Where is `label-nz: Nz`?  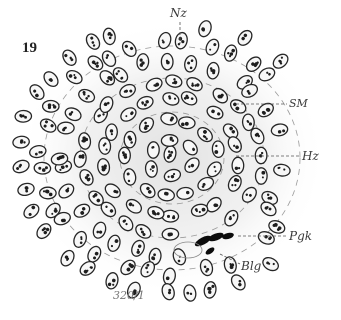
label-nz: Nz is located at coordinates (178, 13).